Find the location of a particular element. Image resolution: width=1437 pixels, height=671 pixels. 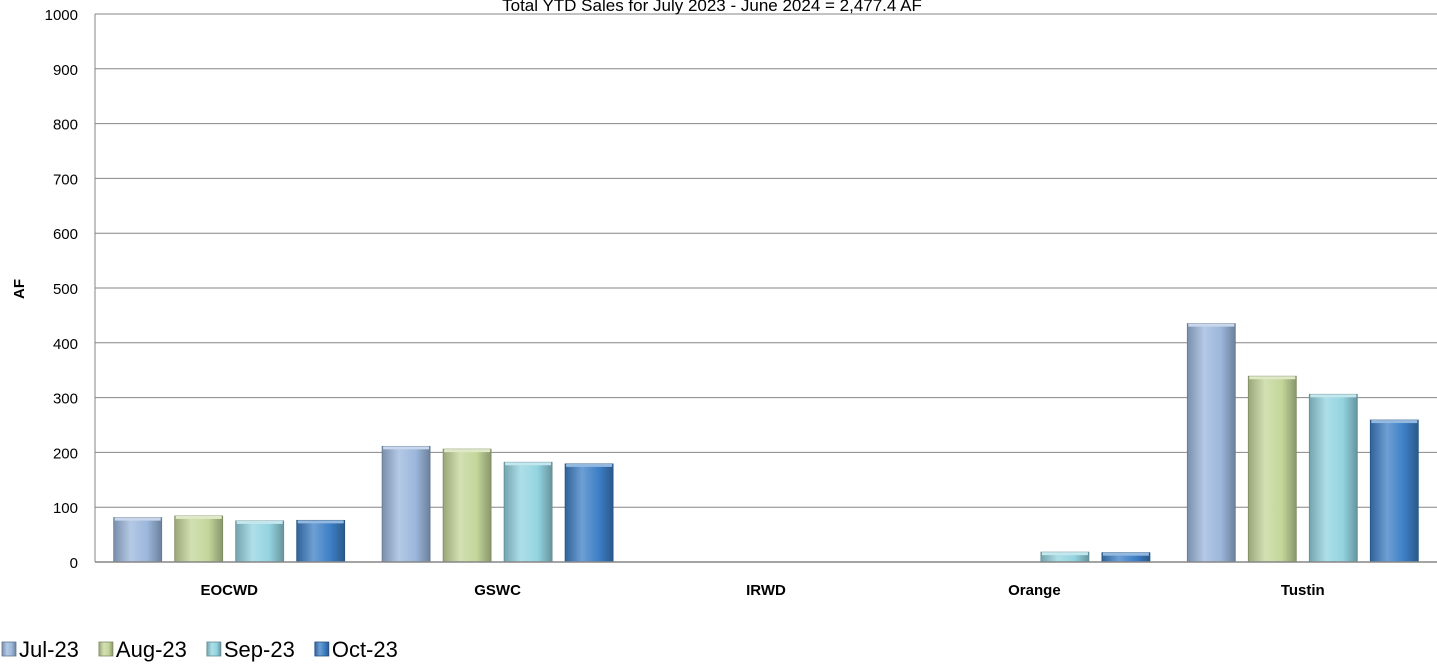

bar-jul-23-gswc is located at coordinates (406, 504).